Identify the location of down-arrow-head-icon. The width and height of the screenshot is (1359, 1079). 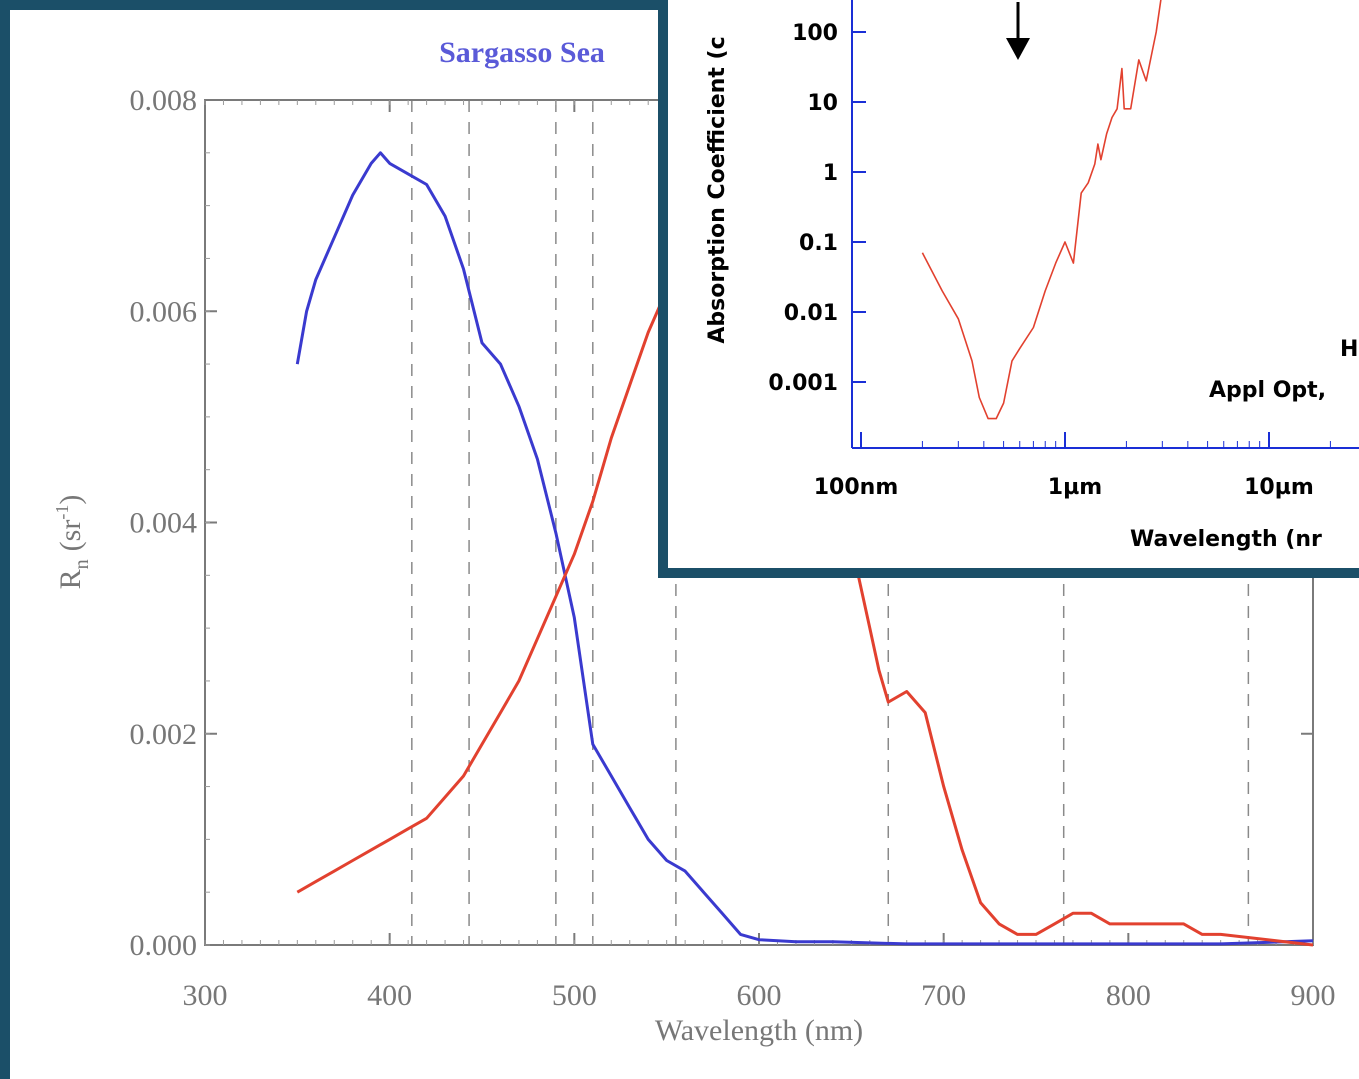
(1018, 49).